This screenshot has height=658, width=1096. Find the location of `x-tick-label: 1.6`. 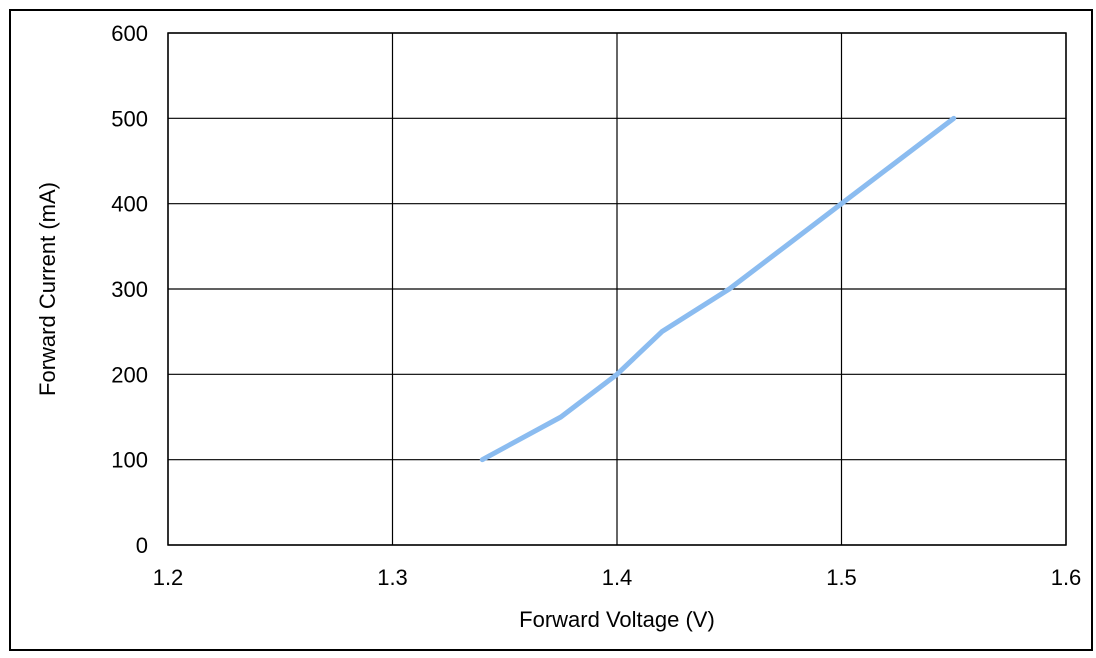

x-tick-label: 1.6 is located at coordinates (1066, 577).